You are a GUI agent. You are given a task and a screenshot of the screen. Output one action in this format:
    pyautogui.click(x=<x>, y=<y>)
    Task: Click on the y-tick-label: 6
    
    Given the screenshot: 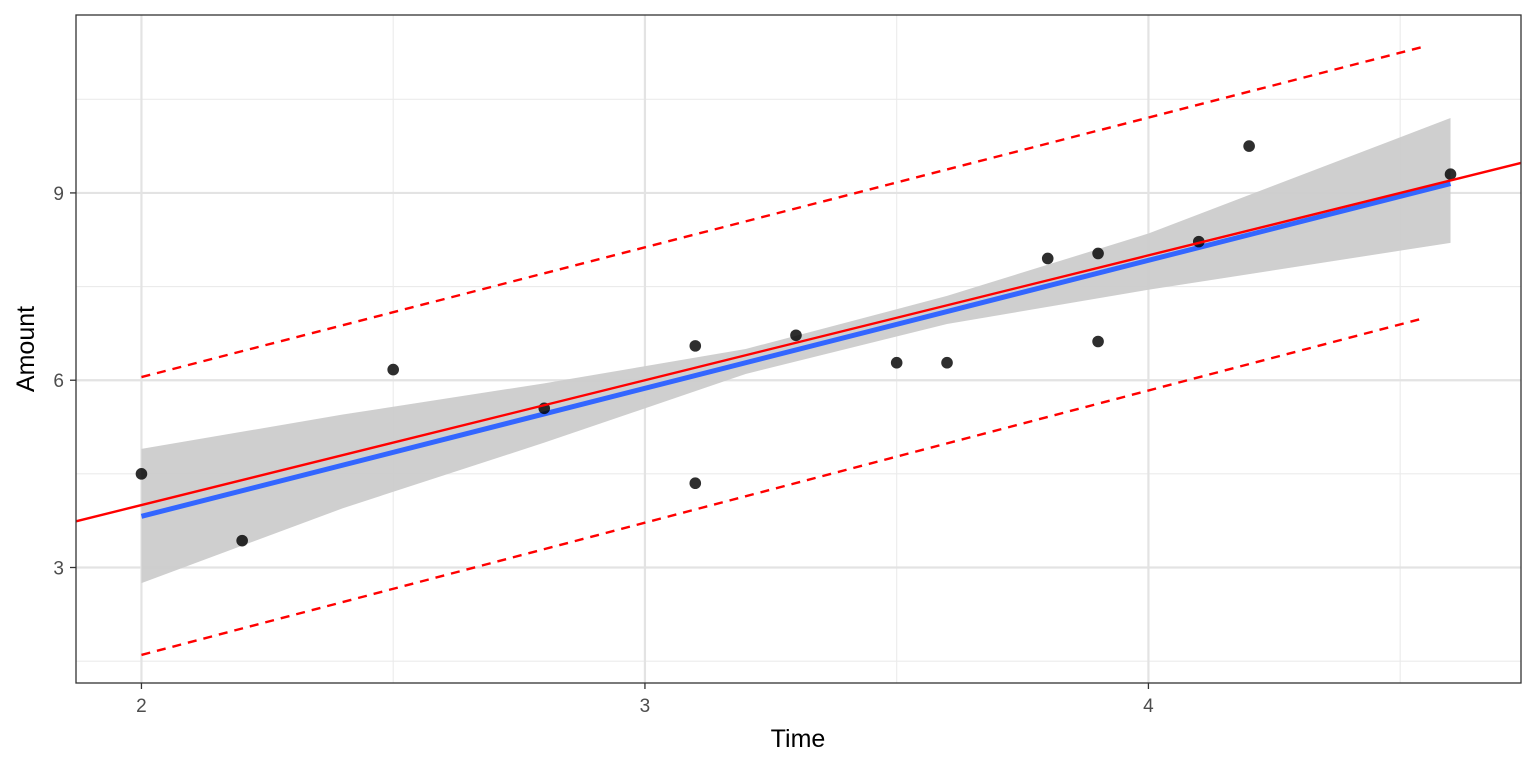 What is the action you would take?
    pyautogui.click(x=58, y=381)
    